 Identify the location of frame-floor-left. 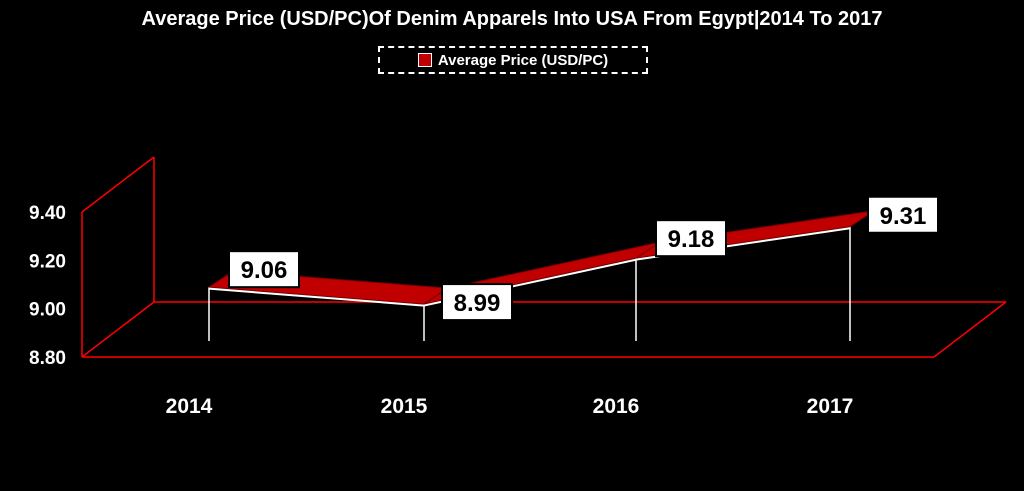
(118, 329).